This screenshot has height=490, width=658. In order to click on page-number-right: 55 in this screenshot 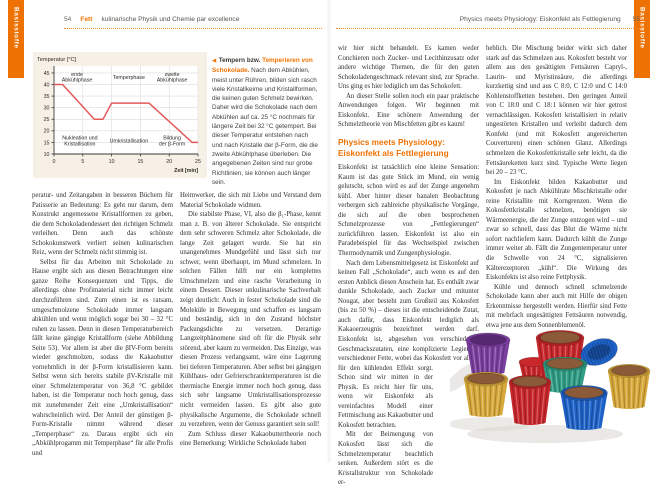, I will do `click(636, 19)`.